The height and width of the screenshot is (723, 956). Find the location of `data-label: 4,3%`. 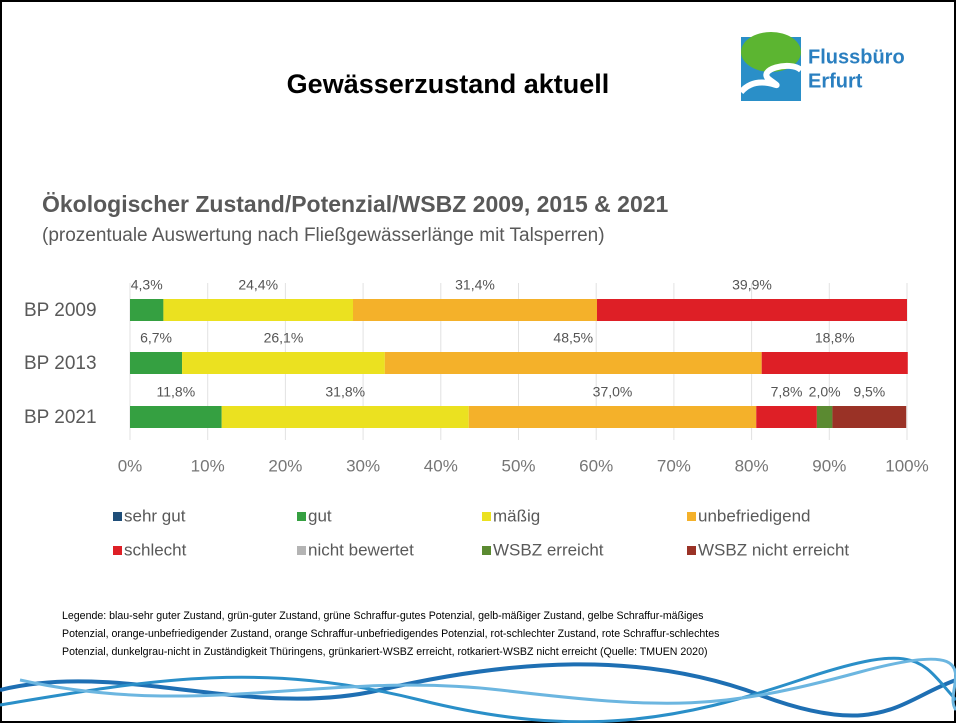

data-label: 4,3% is located at coordinates (147, 285).